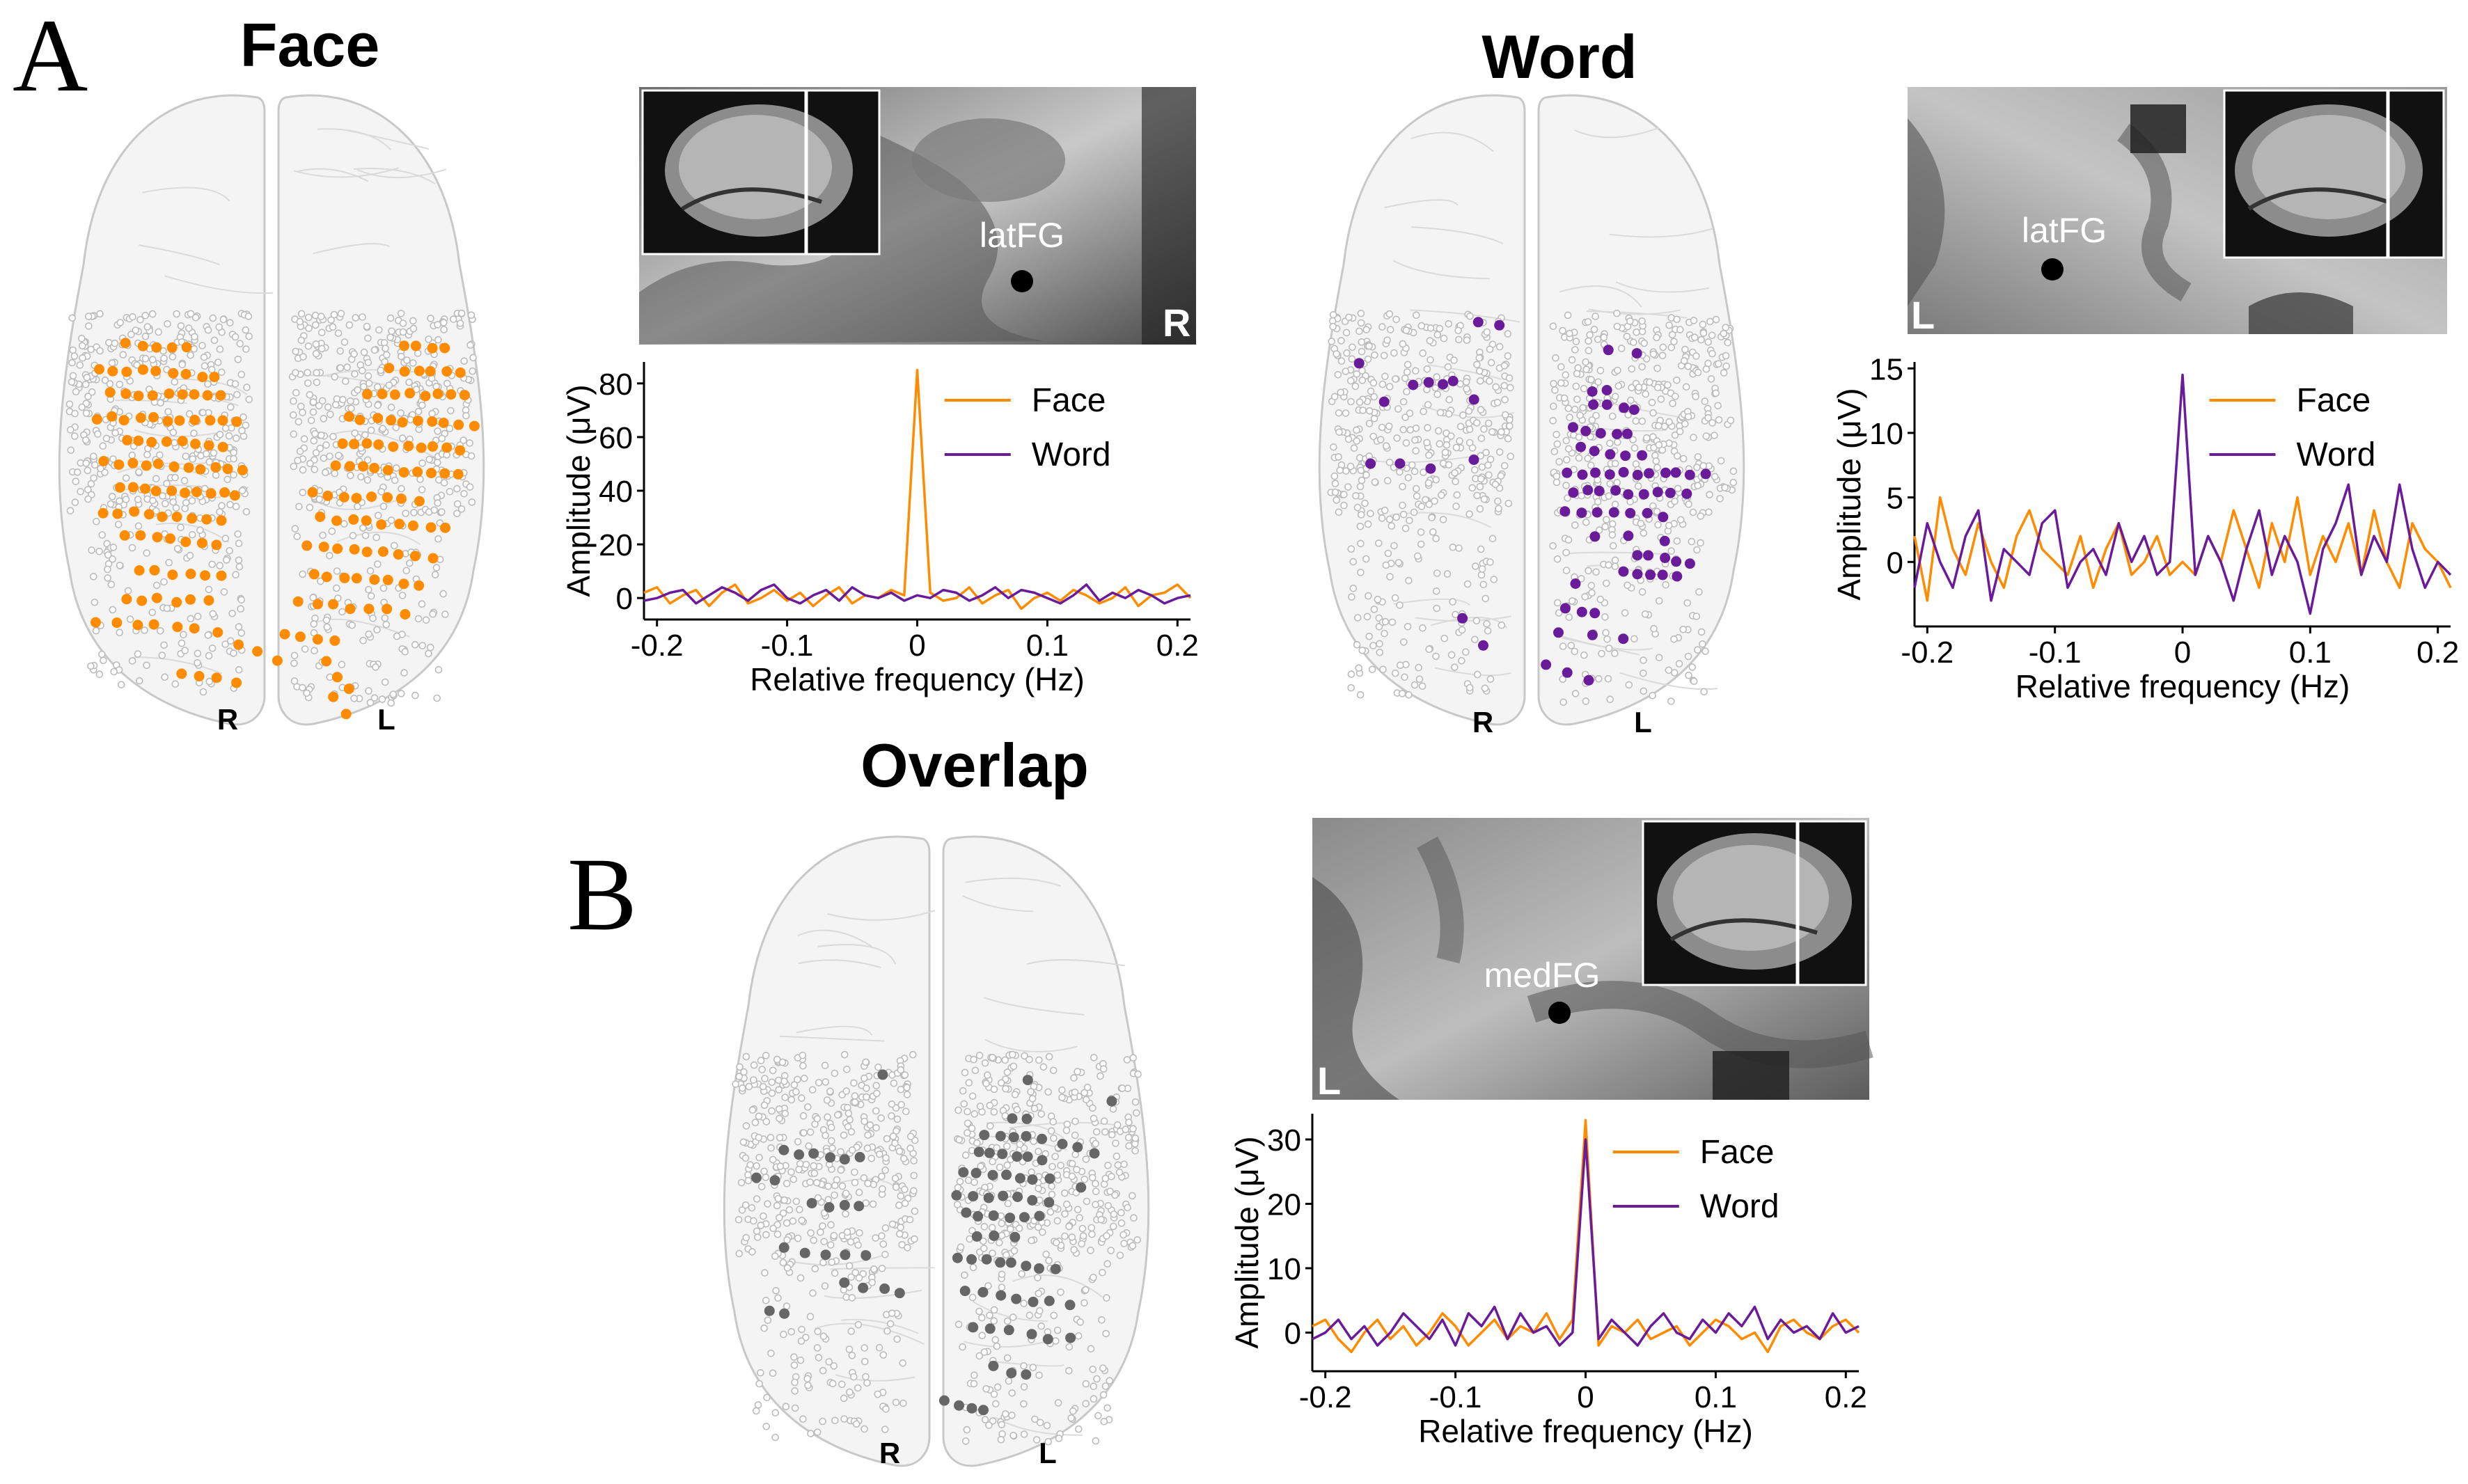 The height and width of the screenshot is (1484, 2468). What do you see at coordinates (2182, 494) in the screenshot?
I see `series-line-word` at bounding box center [2182, 494].